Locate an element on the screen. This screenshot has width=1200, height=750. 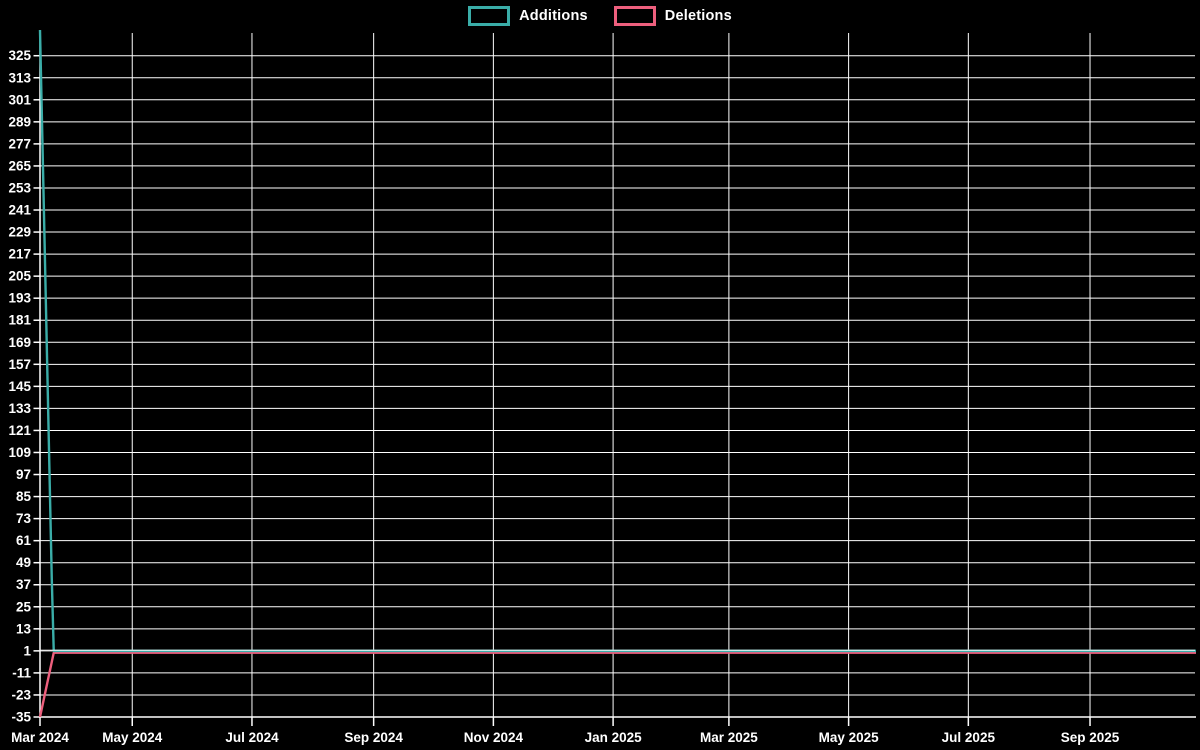
legend-item-additions: Additions is located at coordinates (528, 16).